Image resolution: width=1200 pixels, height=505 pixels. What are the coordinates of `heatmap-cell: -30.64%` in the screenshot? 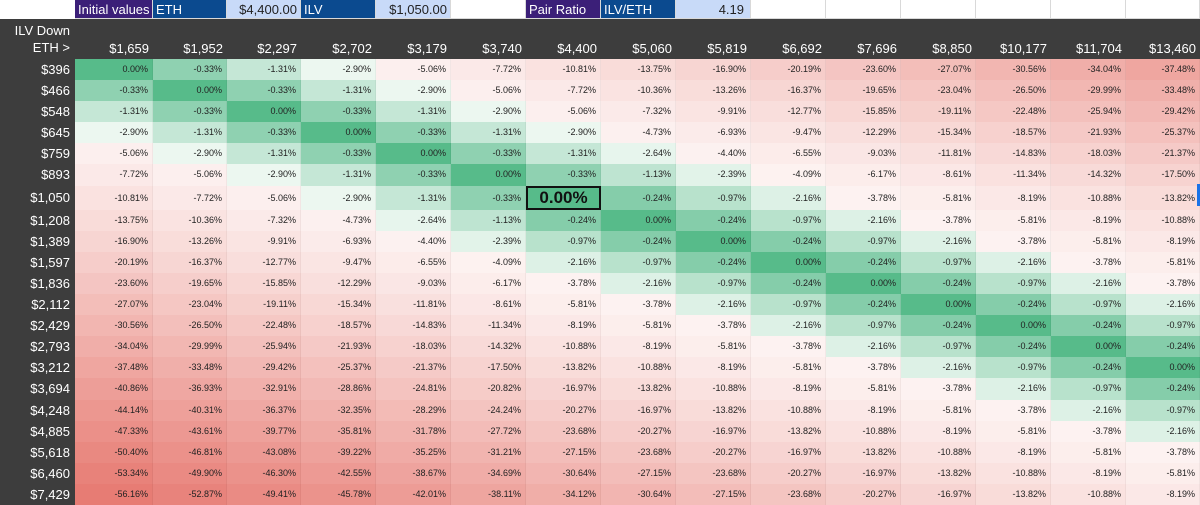 It's located at (638, 494).